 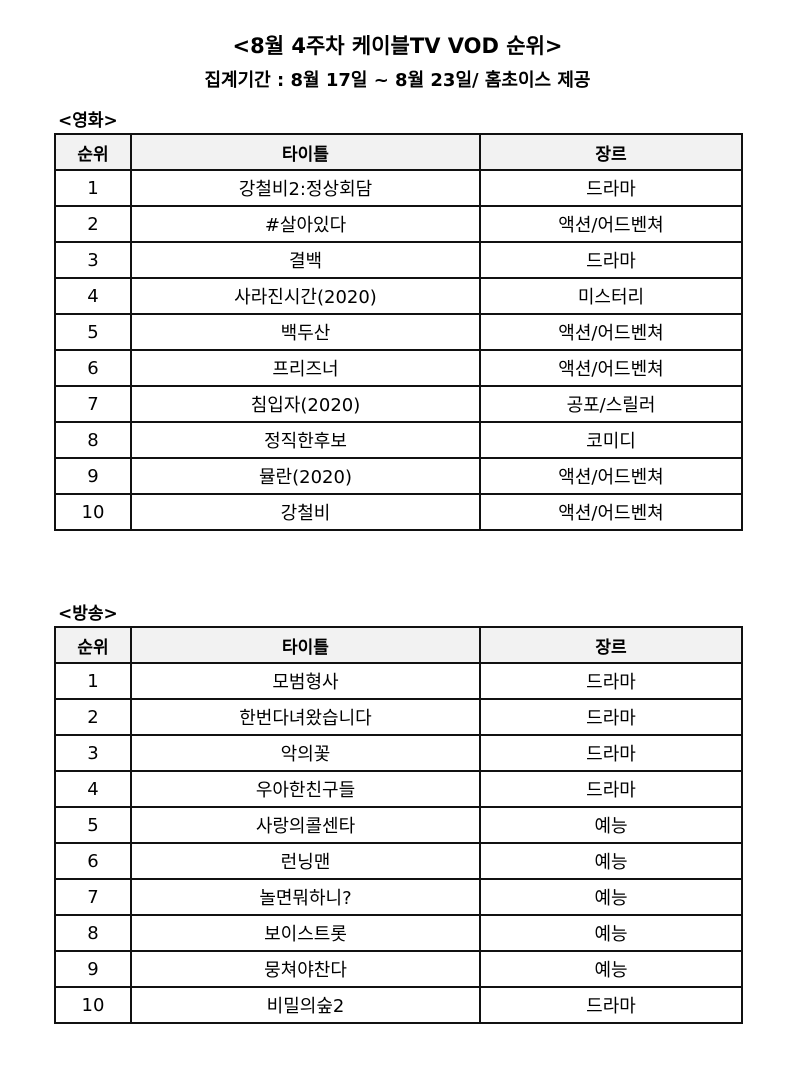 I want to click on table-row: 6 프리즈너 액션/어드벤쳐, so click(x=398, y=368).